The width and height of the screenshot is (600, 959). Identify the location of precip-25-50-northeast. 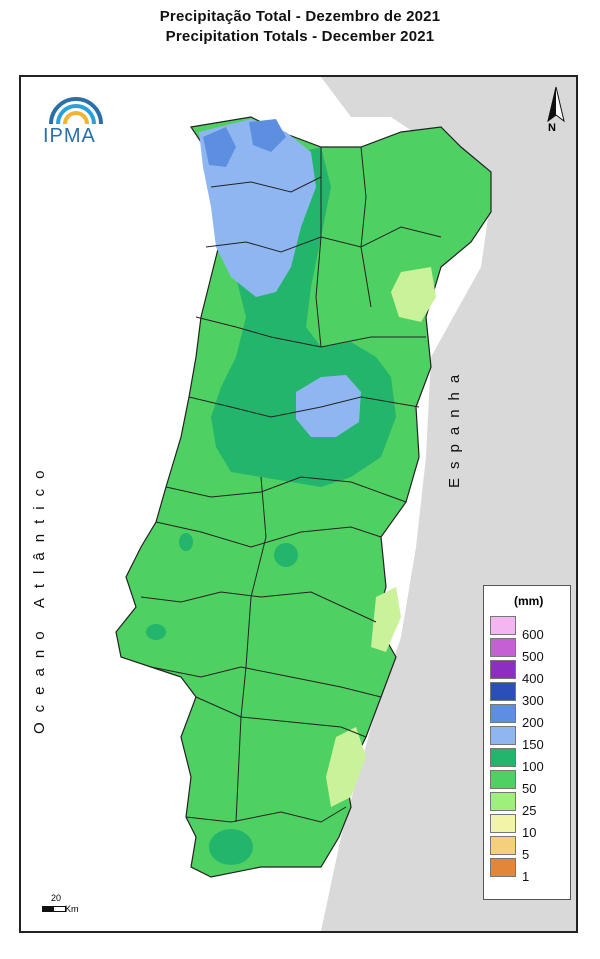
(413, 294).